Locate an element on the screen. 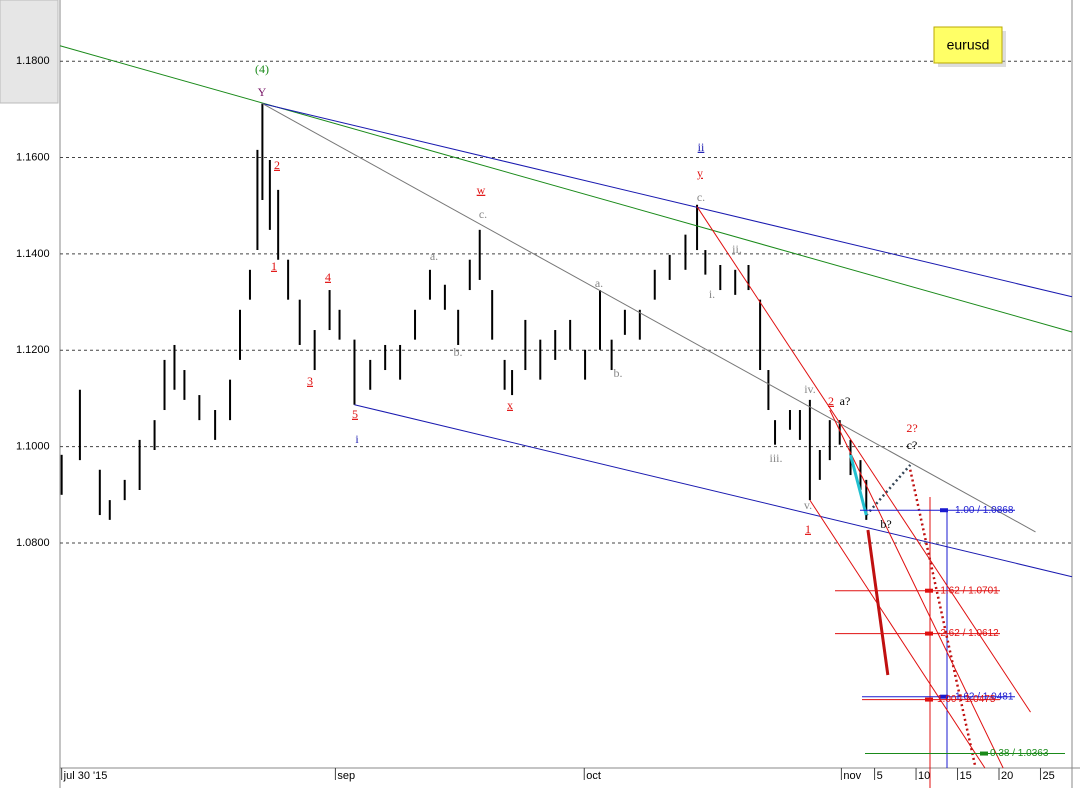 This screenshot has height=788, width=1080. x-tick-label: jul 30 '15 is located at coordinates (85, 776).